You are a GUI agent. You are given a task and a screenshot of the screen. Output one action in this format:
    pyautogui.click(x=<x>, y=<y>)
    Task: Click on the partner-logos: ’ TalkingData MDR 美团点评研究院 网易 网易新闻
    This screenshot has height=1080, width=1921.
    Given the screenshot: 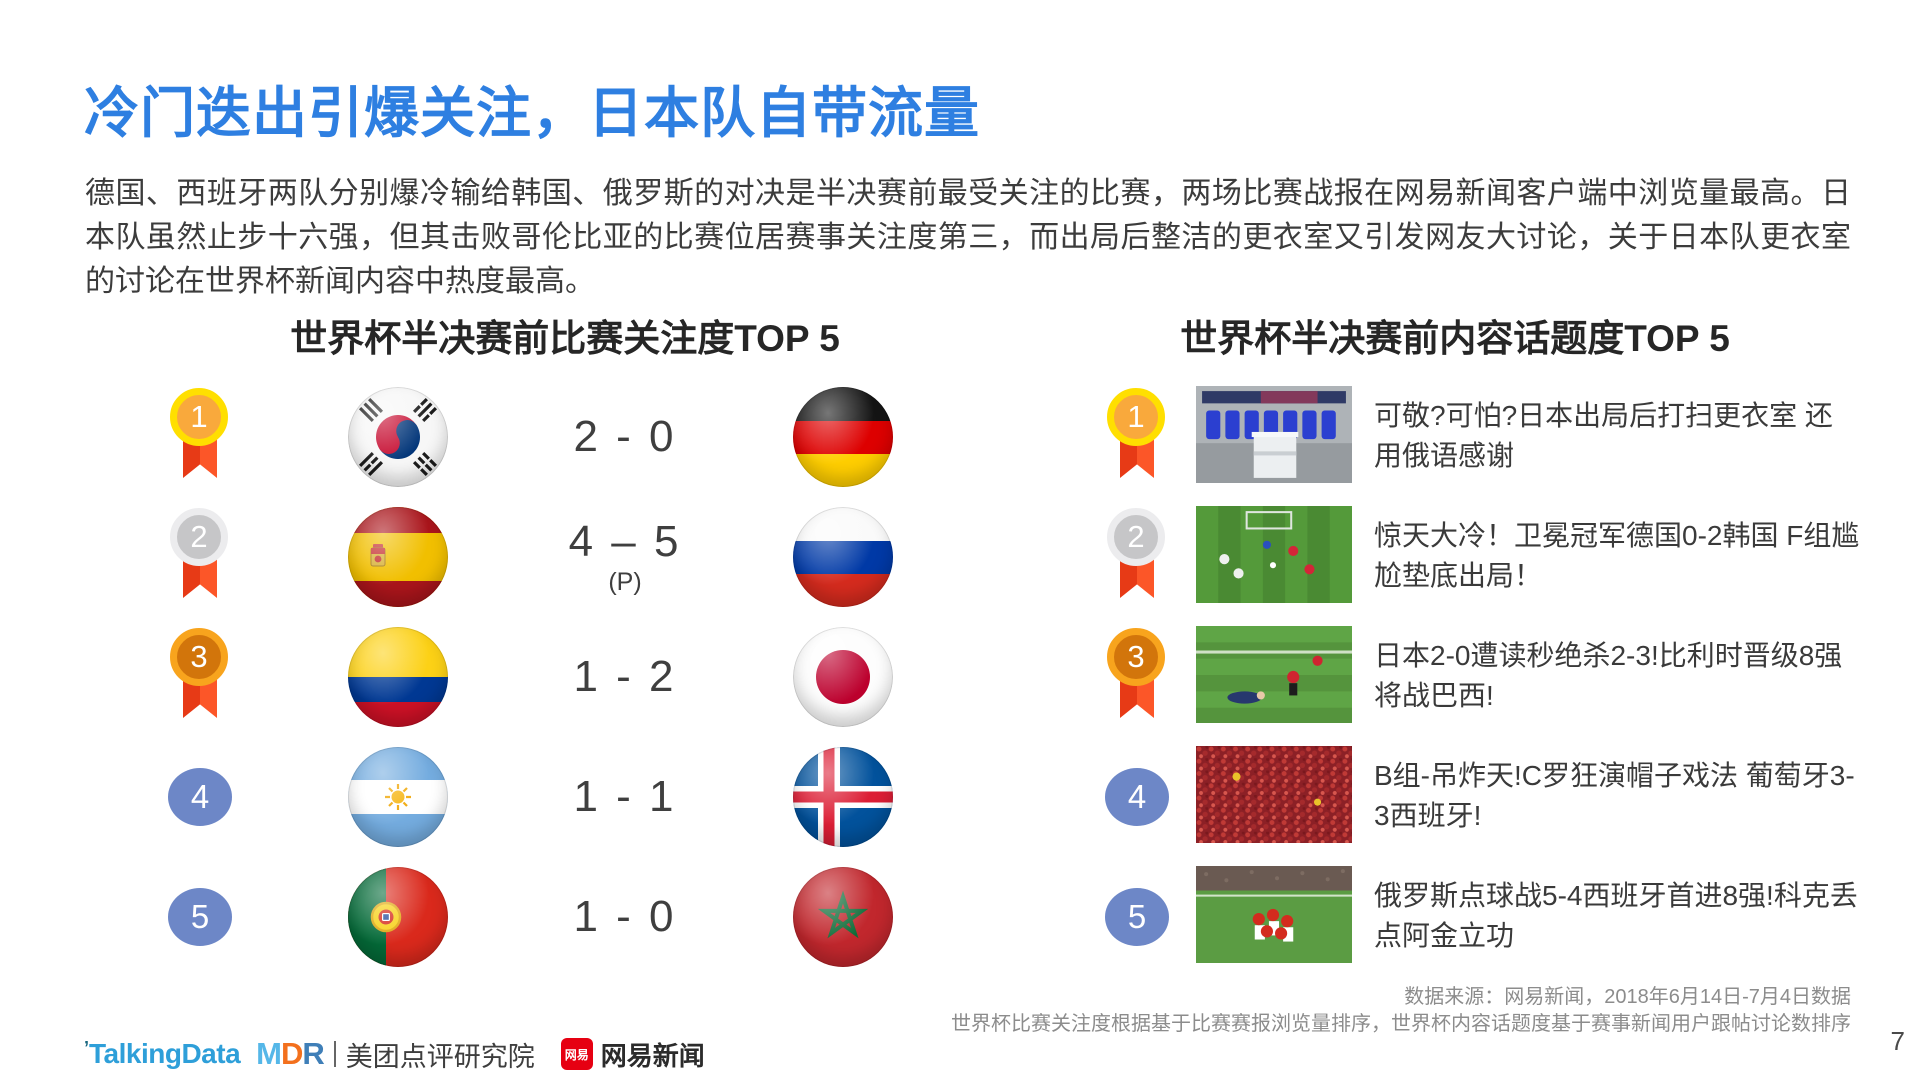 What is the action you would take?
    pyautogui.click(x=394, y=1054)
    